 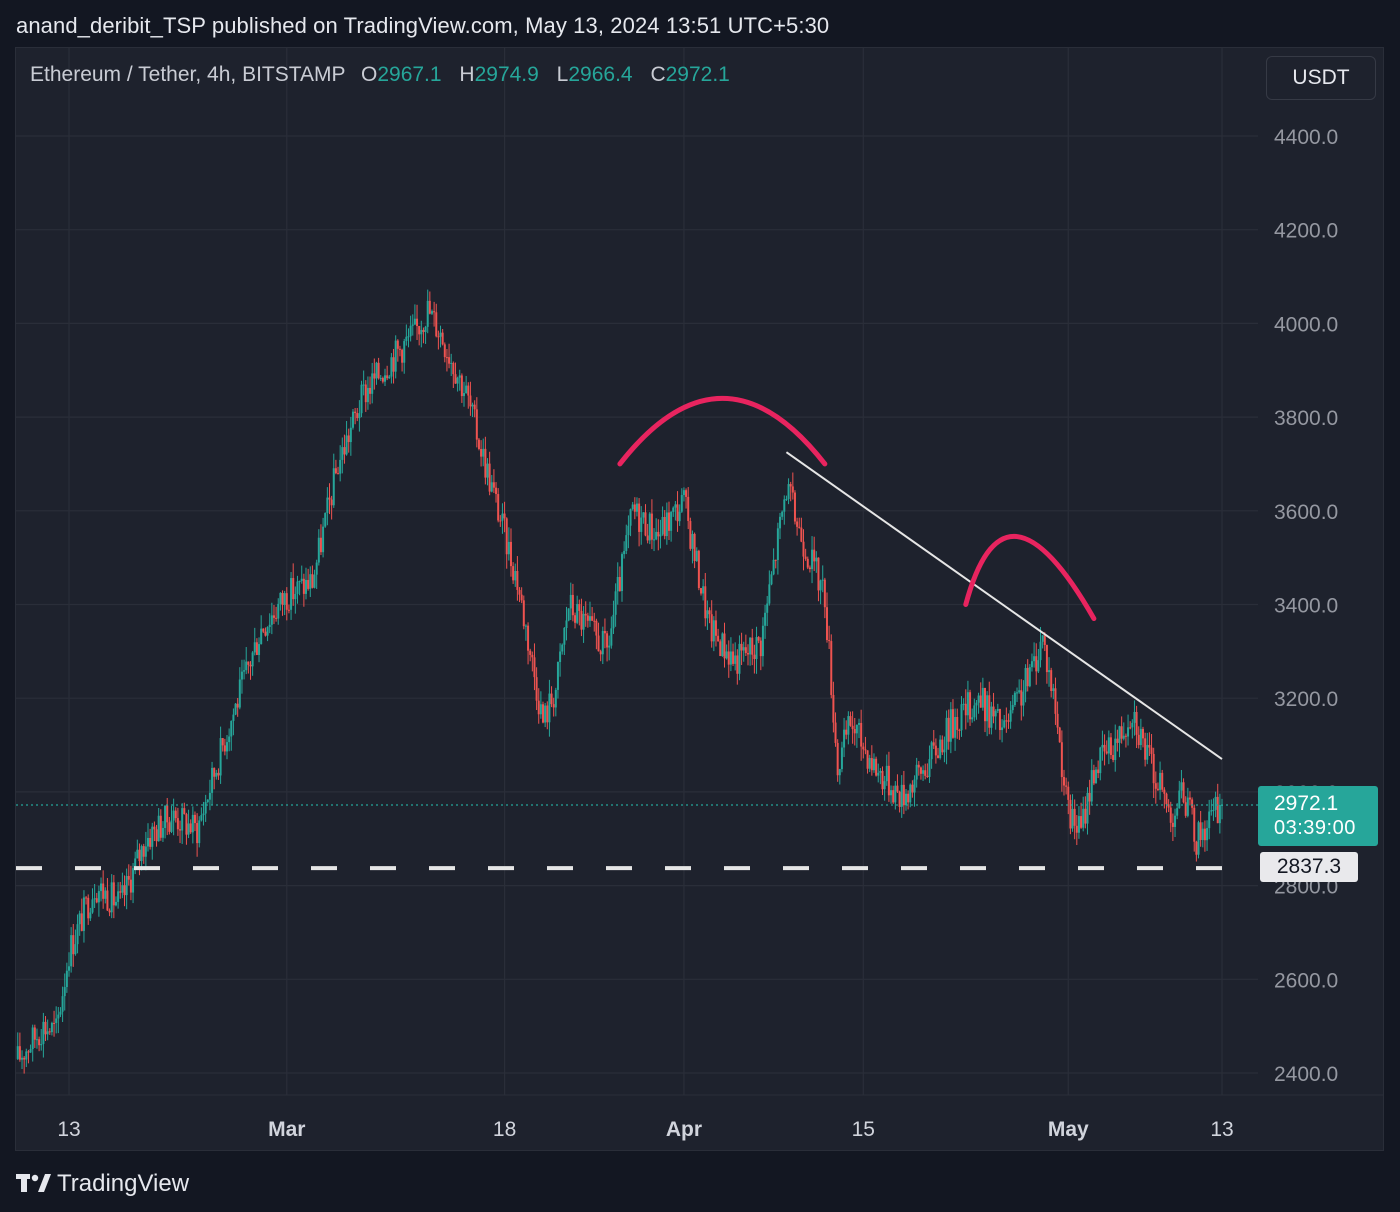 What do you see at coordinates (700, 1182) in the screenshot?
I see `footer` at bounding box center [700, 1182].